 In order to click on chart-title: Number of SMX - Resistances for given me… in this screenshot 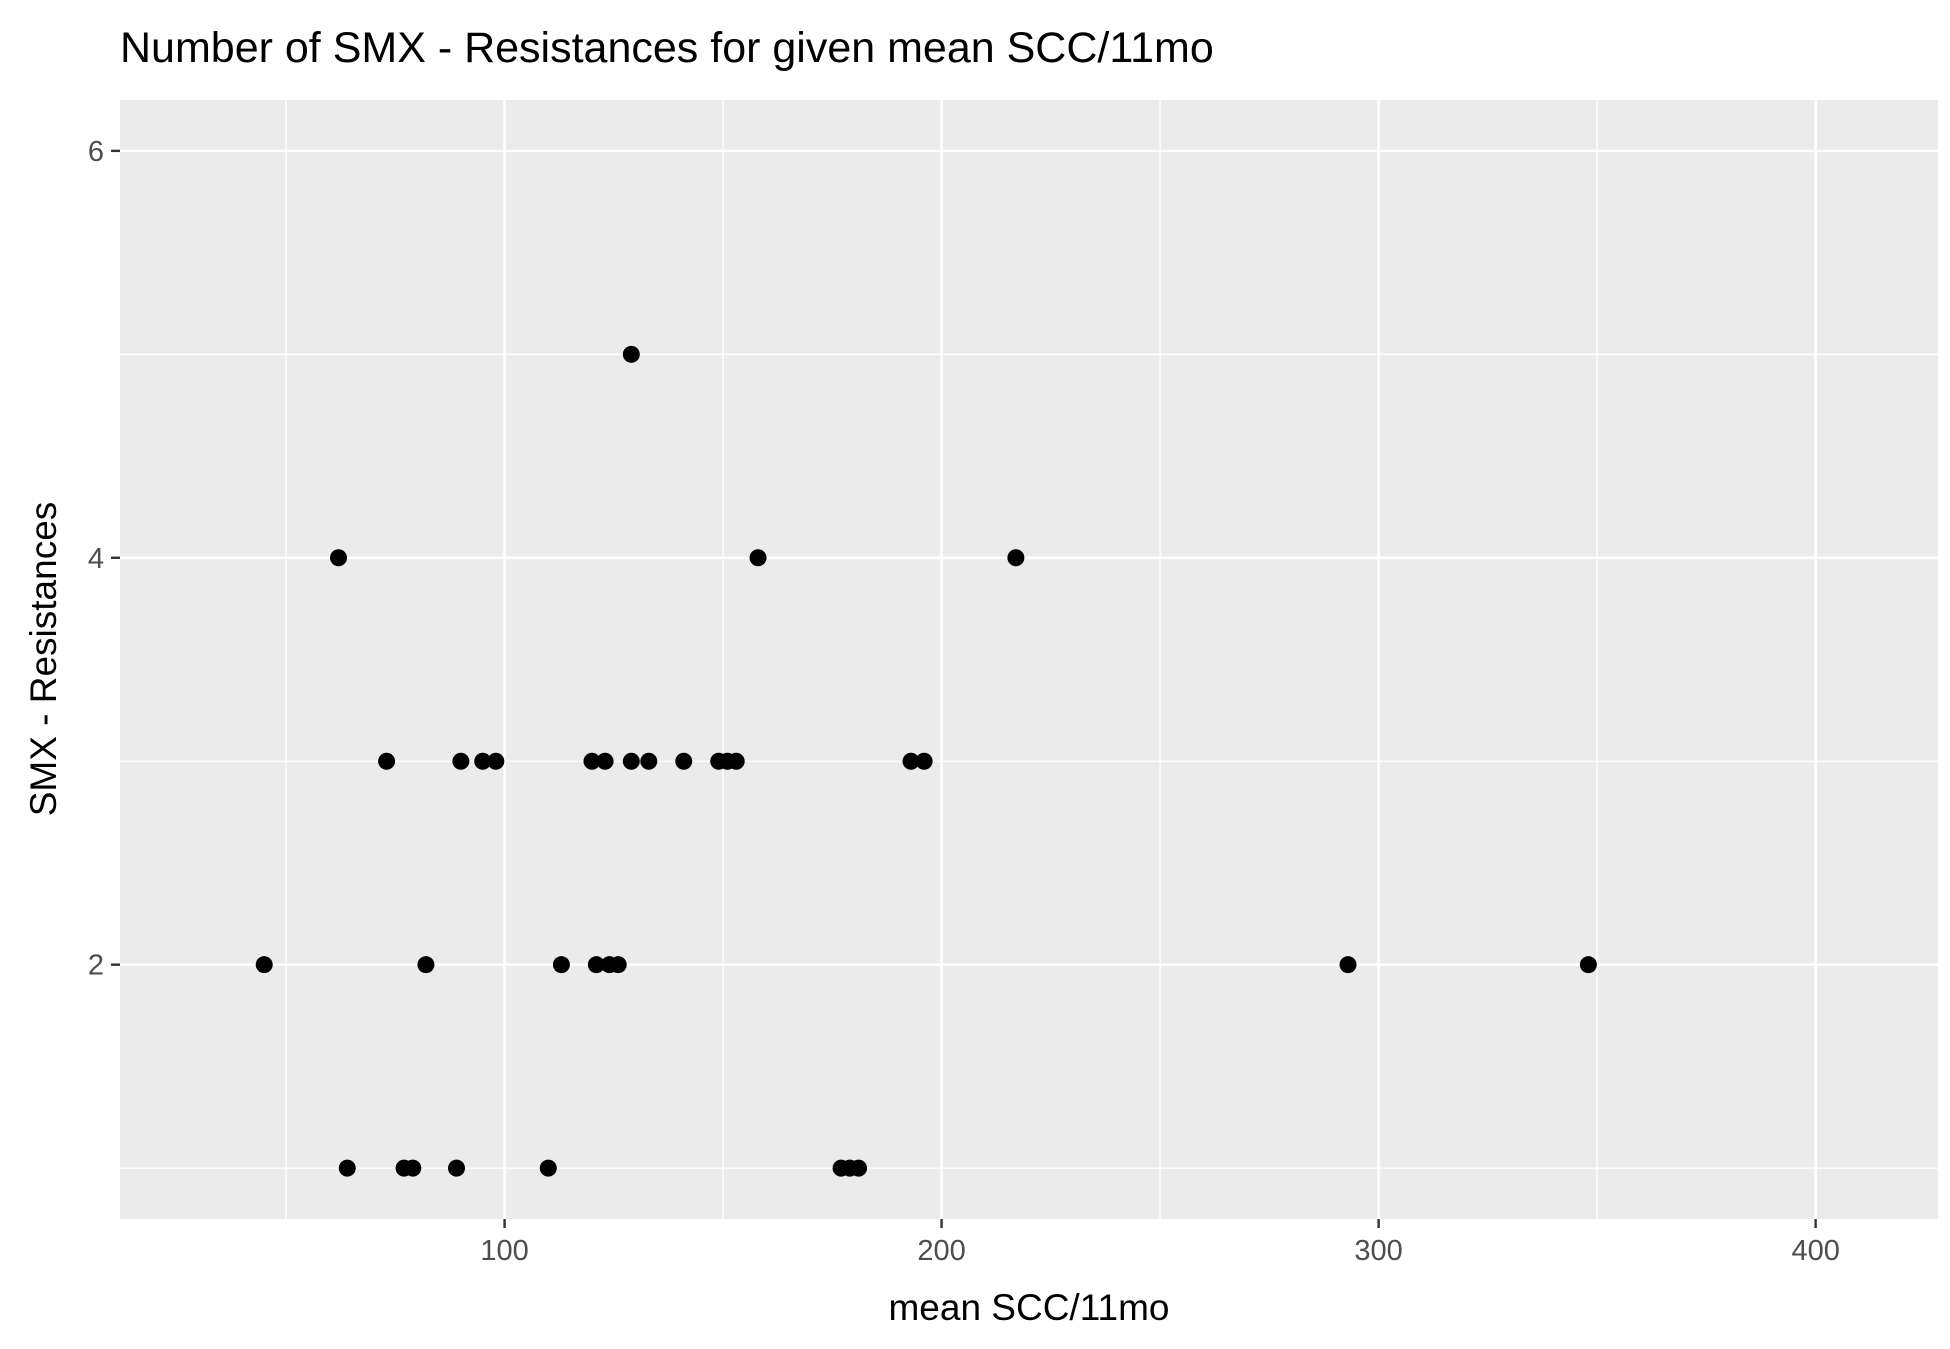, I will do `click(667, 48)`.